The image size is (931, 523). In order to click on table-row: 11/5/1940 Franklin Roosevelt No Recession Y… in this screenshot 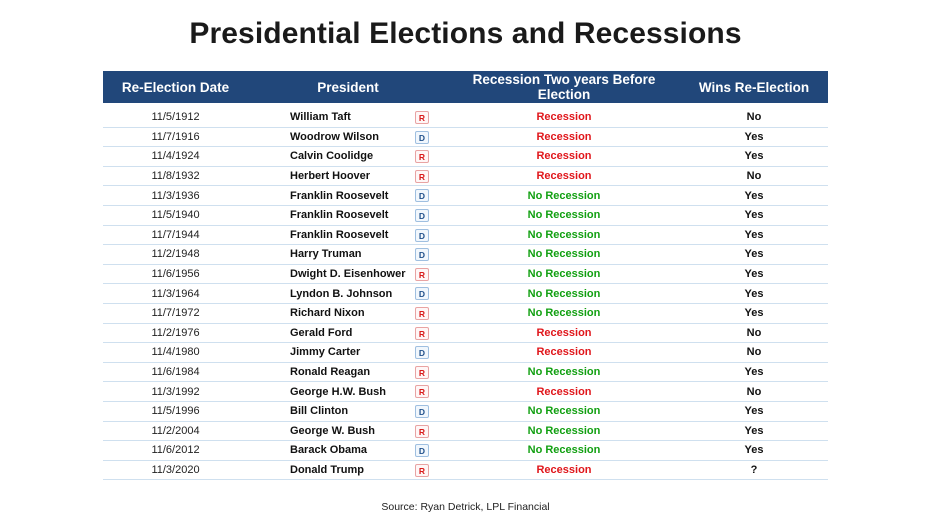, I will do `click(465, 216)`.